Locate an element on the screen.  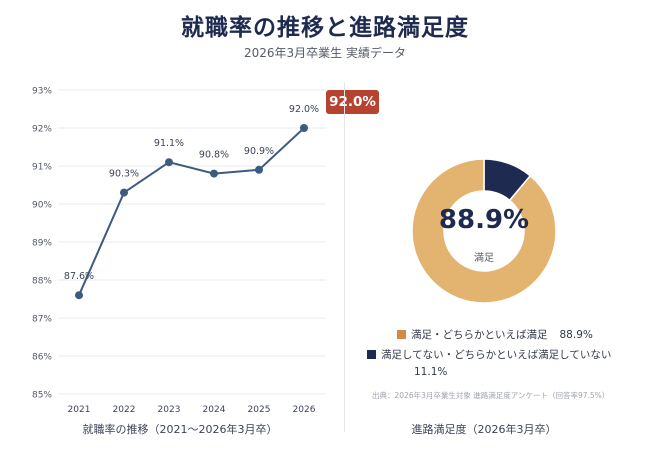
legend-item-satisfied: 満足・どちらかといえば満足 88.9% is located at coordinates (495, 334).